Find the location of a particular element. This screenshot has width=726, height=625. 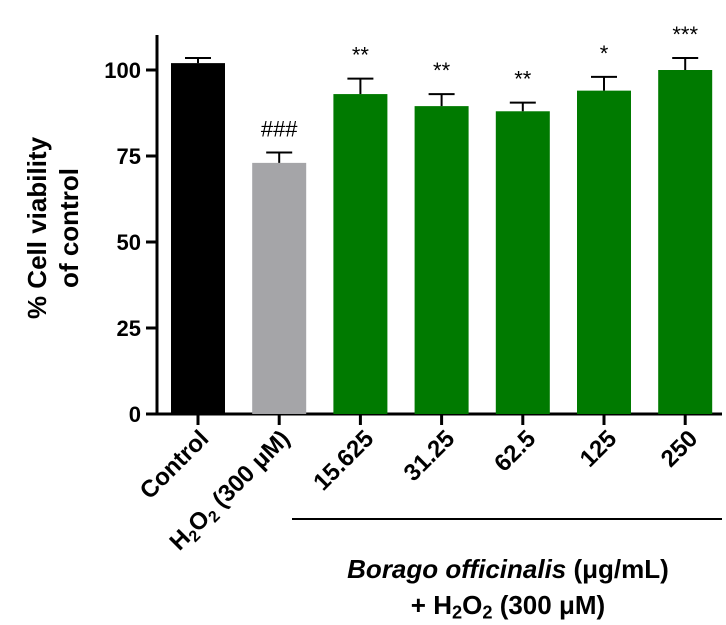

y-tick-label: 50 is located at coordinates (129, 242).